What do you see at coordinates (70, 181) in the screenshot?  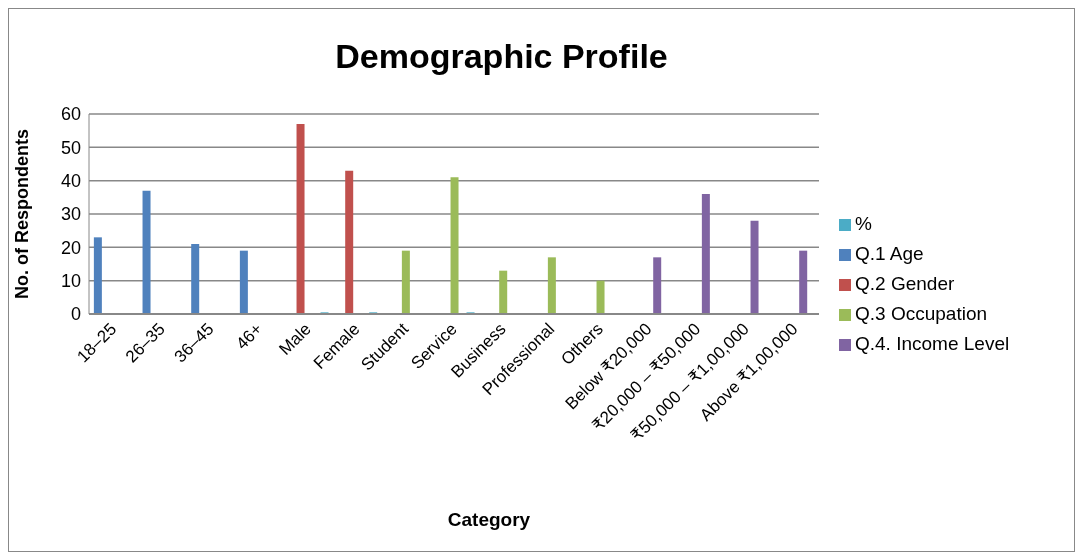 I see `y-tick-label: 40` at bounding box center [70, 181].